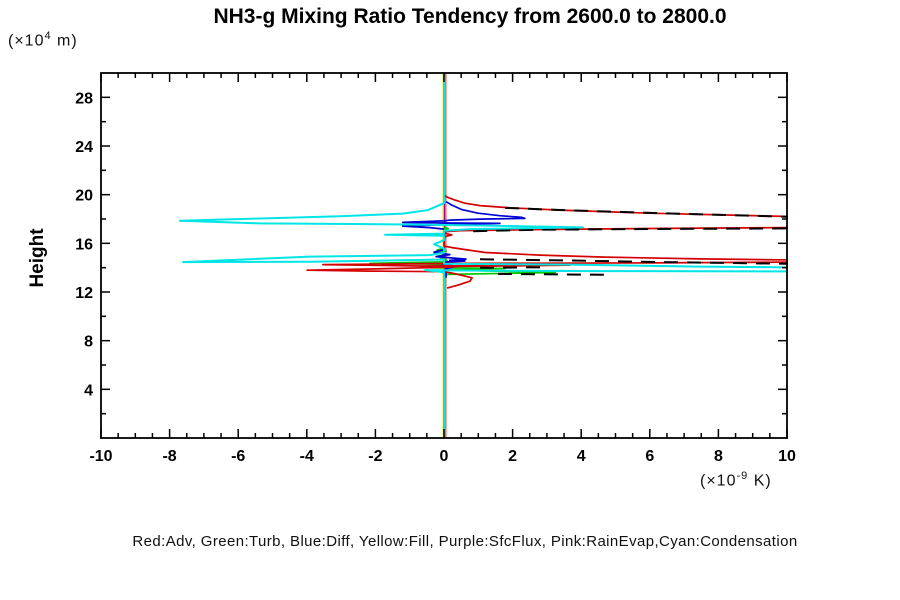 The height and width of the screenshot is (600, 900). Describe the element at coordinates (718, 456) in the screenshot. I see `x-tick-label-8: 8` at that location.